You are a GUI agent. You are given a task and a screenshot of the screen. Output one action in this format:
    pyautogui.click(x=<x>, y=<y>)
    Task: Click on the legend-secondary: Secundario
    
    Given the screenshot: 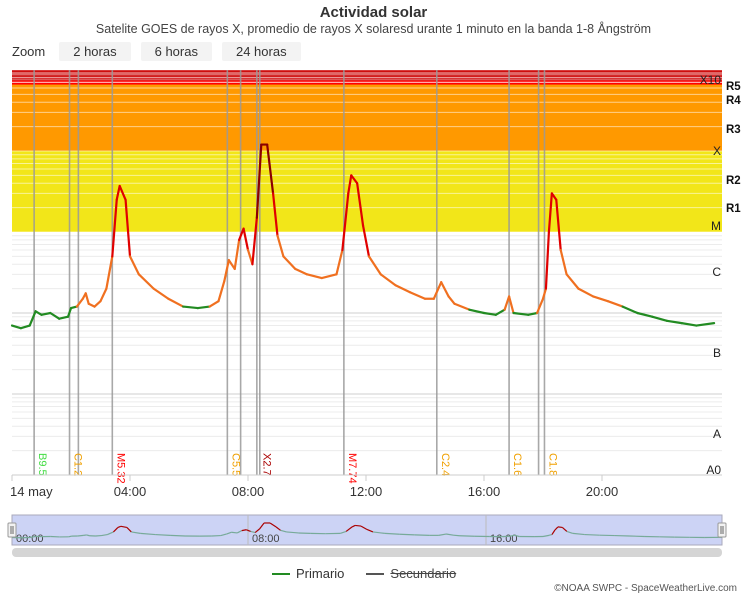 What is the action you would take?
    pyautogui.click(x=411, y=573)
    